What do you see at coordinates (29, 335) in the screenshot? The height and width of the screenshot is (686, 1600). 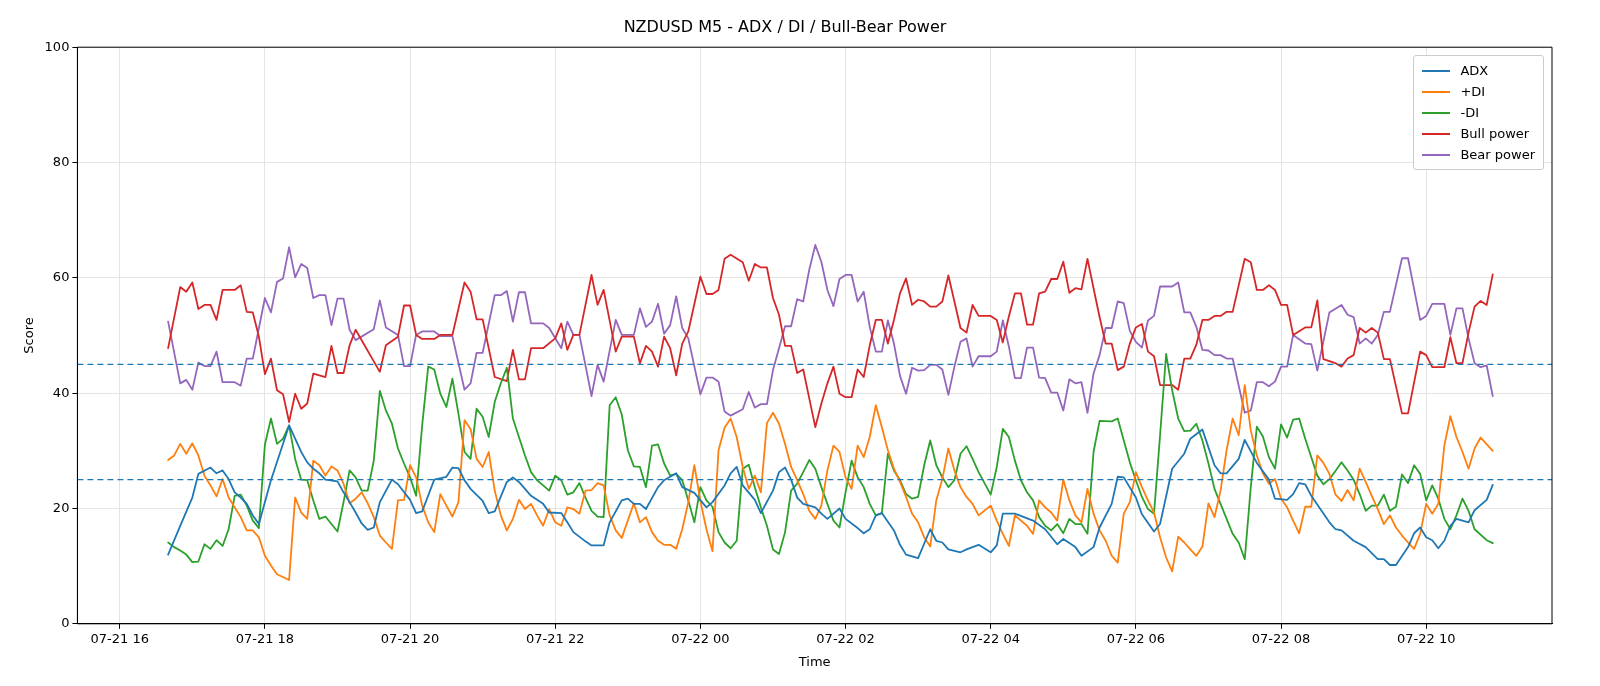 I see `y-axis-title: Score` at bounding box center [29, 335].